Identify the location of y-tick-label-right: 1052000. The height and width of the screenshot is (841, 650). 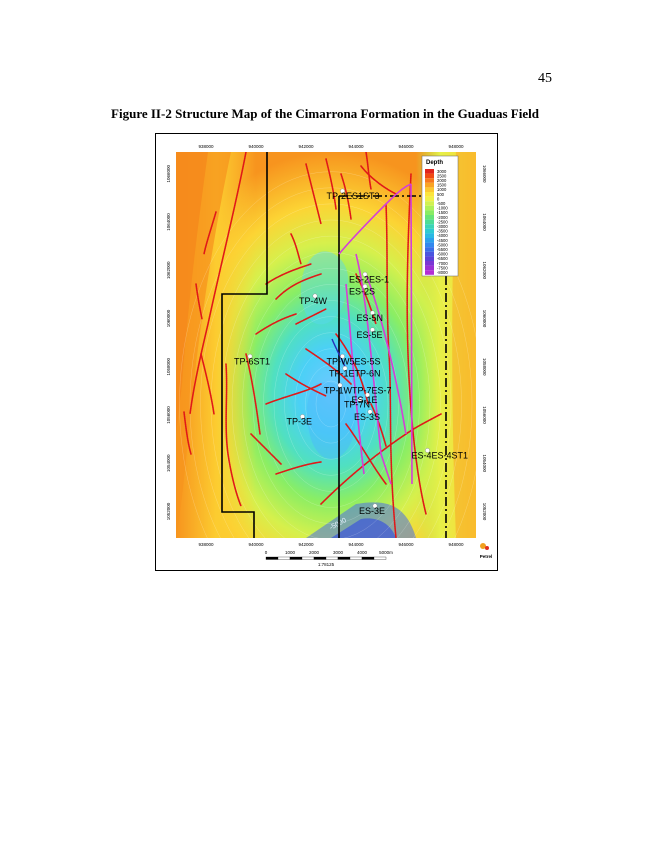
(484, 512).